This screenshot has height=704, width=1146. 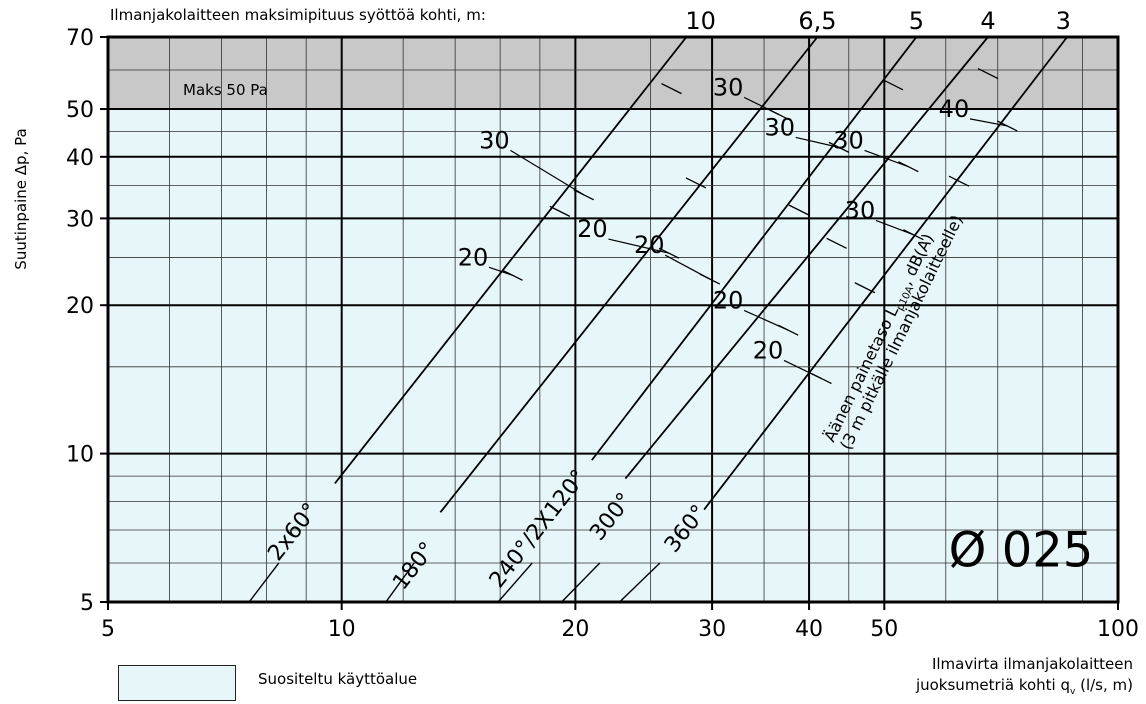 I want to click on y-tick-label: 50, so click(x=80, y=110).